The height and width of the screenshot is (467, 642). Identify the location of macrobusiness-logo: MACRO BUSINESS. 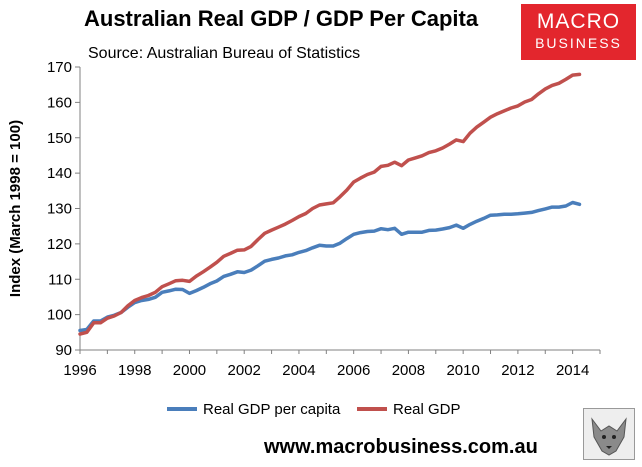
(578, 32).